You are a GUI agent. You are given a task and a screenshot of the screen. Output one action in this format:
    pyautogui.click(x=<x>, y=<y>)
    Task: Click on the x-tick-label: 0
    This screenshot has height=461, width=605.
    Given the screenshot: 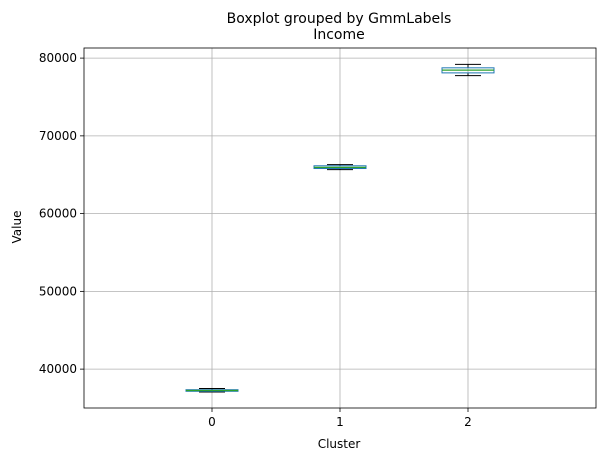 What is the action you would take?
    pyautogui.click(x=212, y=422)
    